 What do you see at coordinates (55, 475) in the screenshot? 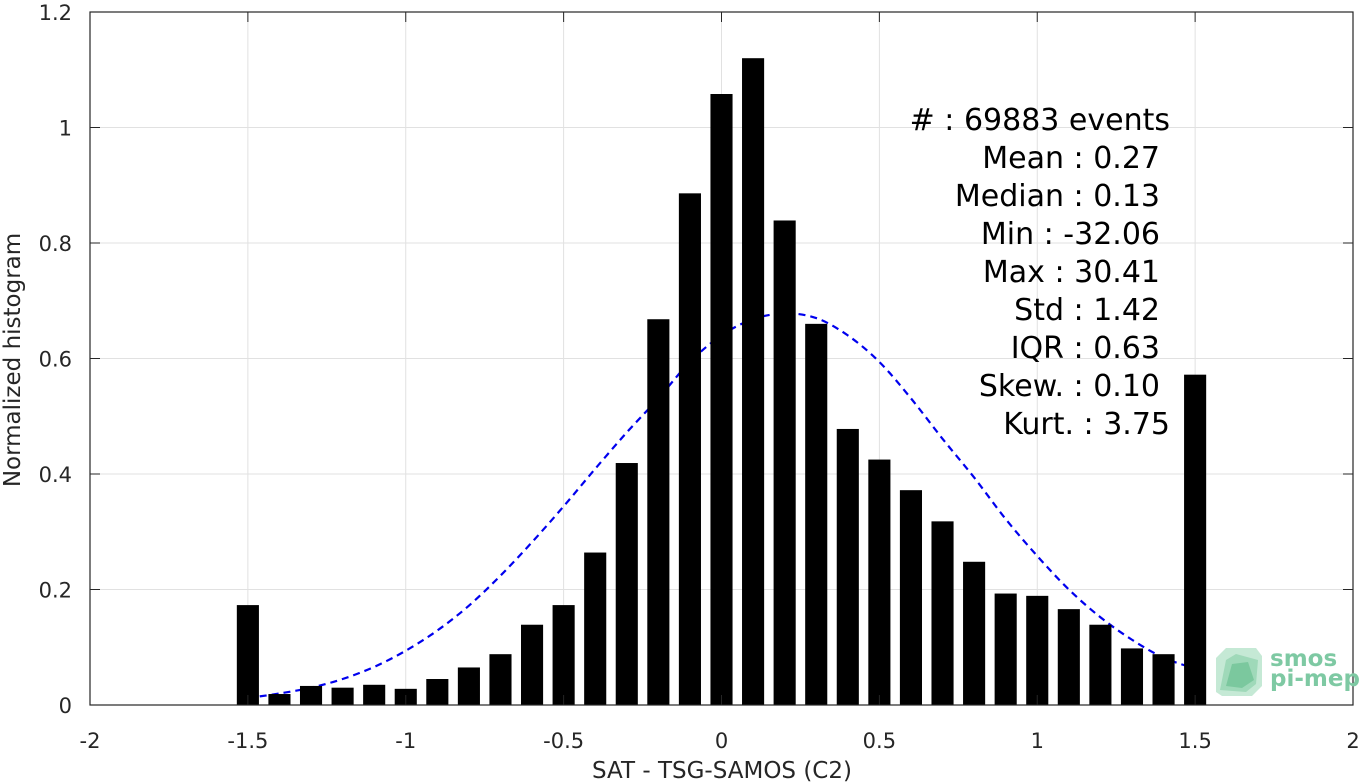
I see `y-tick-label: 0.4` at bounding box center [55, 475].